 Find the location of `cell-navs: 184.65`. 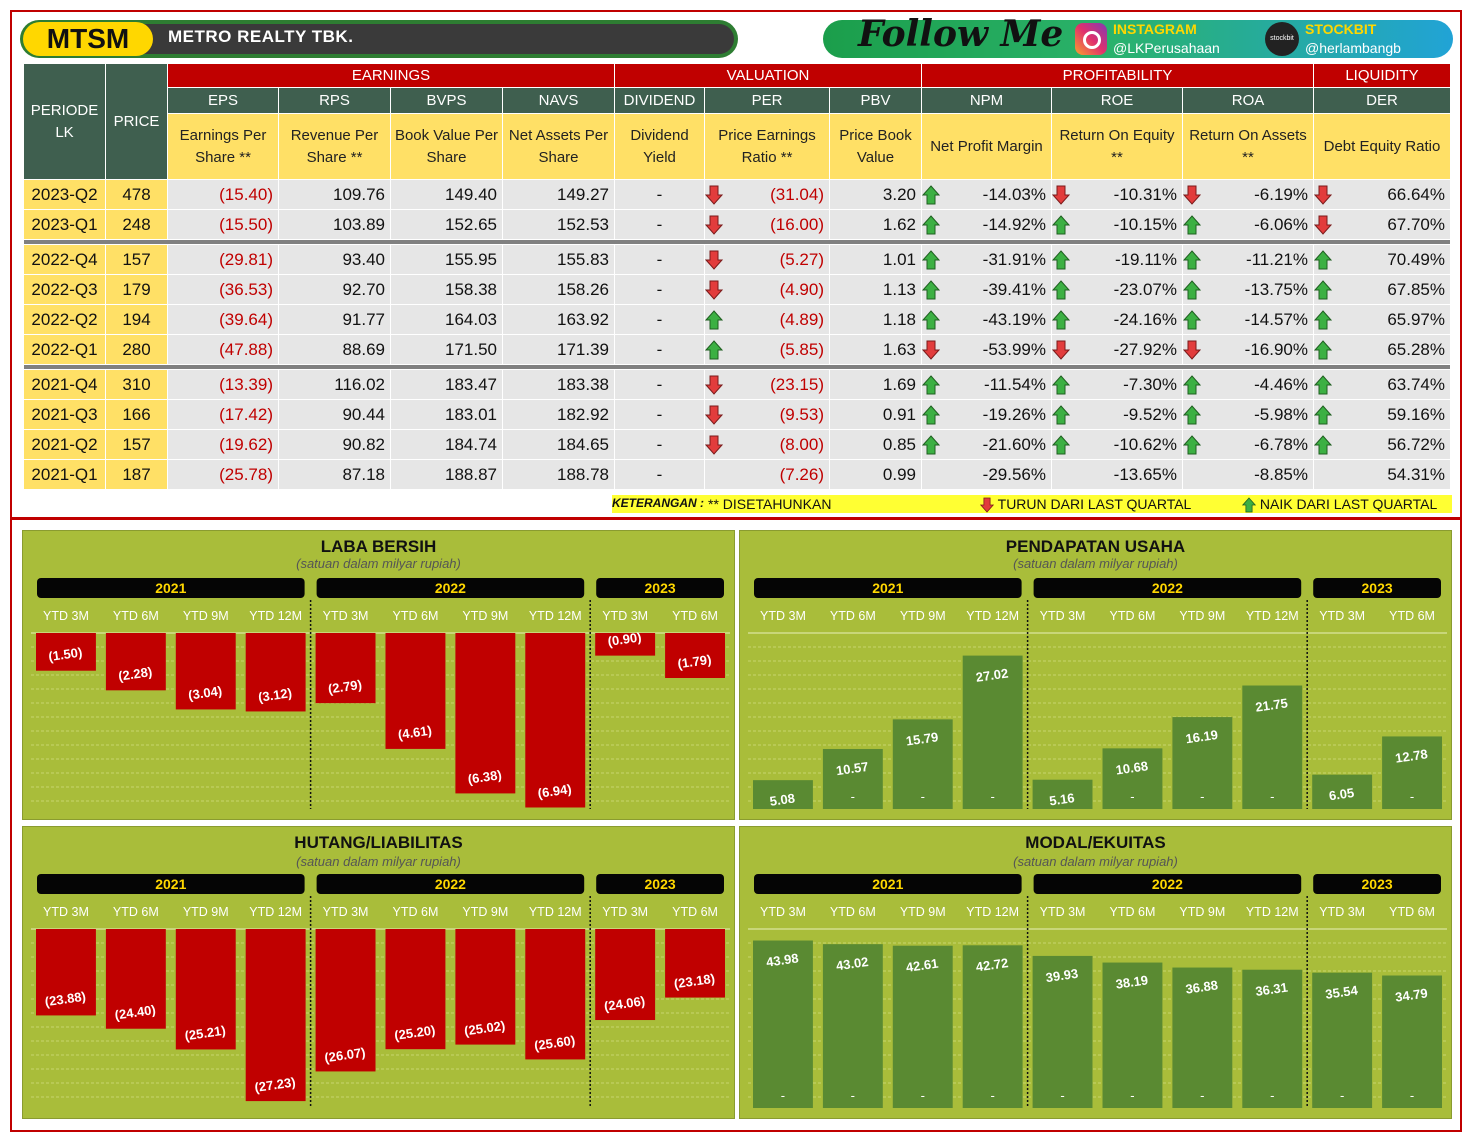

cell-navs: 184.65 is located at coordinates (558, 444).